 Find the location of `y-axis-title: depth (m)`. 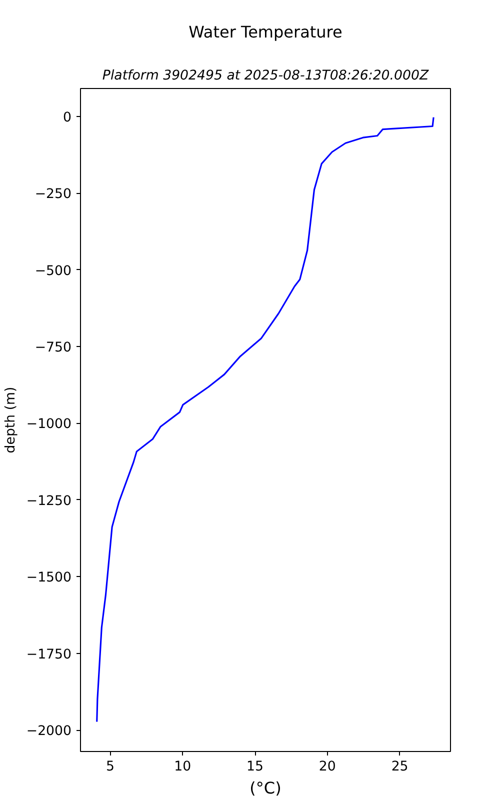

y-axis-title: depth (m) is located at coordinates (10, 420).